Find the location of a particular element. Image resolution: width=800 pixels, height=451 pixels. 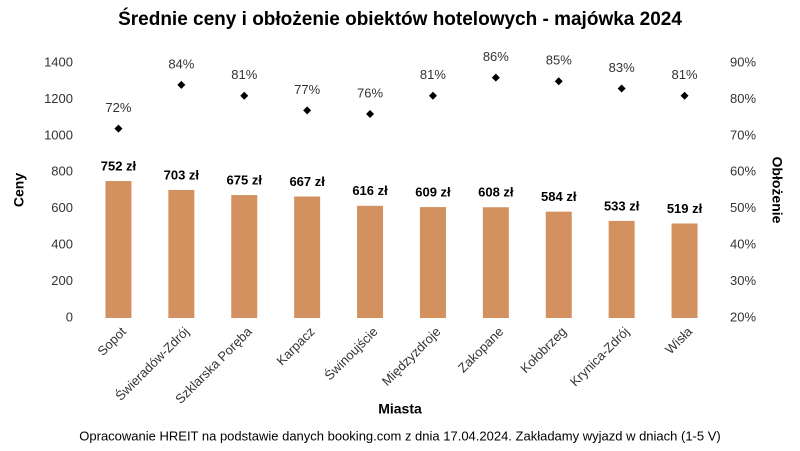

y-tick-label: 1200 is located at coordinates (58, 98).